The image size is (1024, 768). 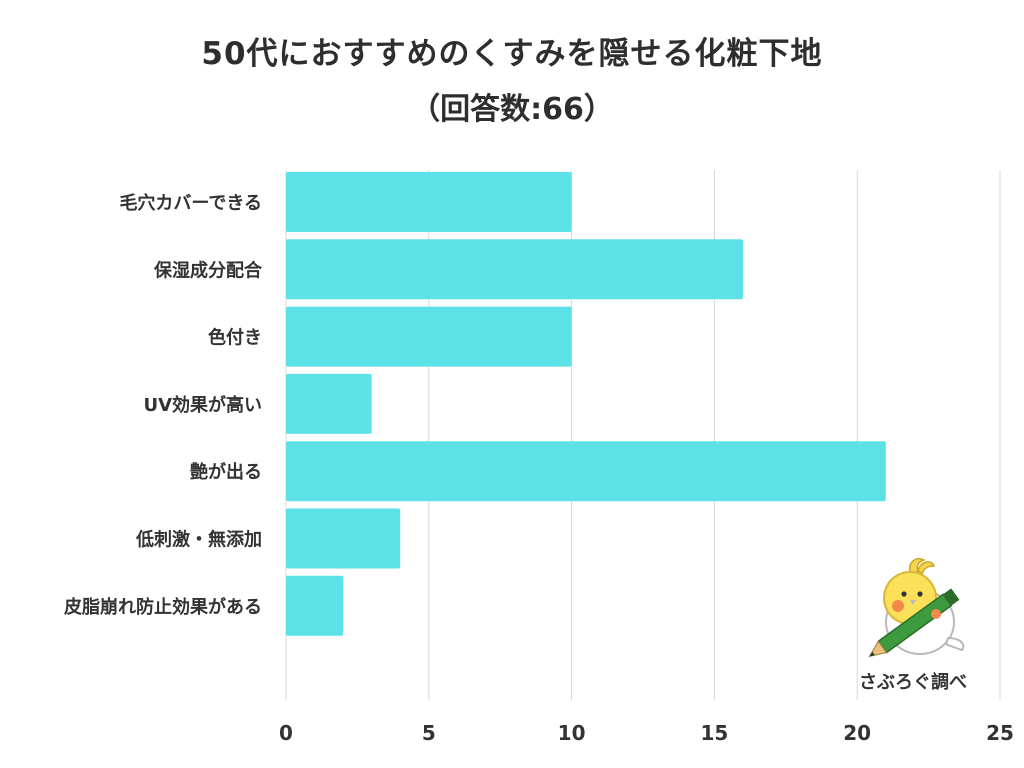 I want to click on bird-mascot-icon, so click(x=916, y=608).